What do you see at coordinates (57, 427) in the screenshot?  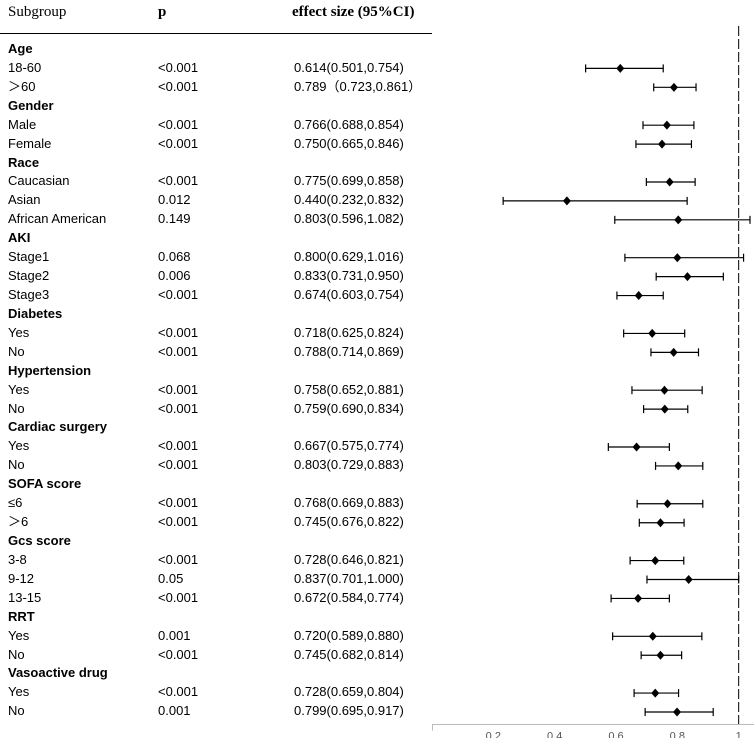 I see `group-name: Cardiac surgery` at bounding box center [57, 427].